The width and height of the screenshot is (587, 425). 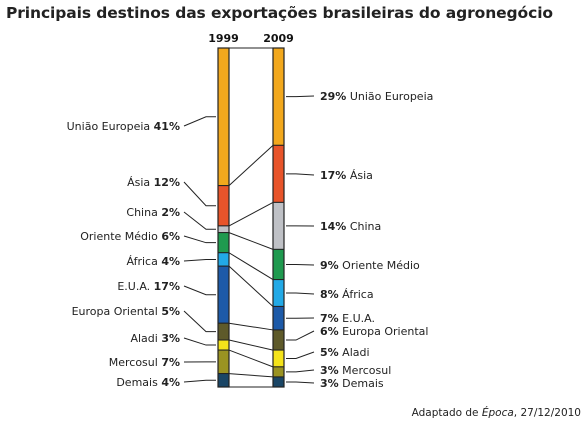 I want to click on label-value: 41%, so click(x=167, y=126).